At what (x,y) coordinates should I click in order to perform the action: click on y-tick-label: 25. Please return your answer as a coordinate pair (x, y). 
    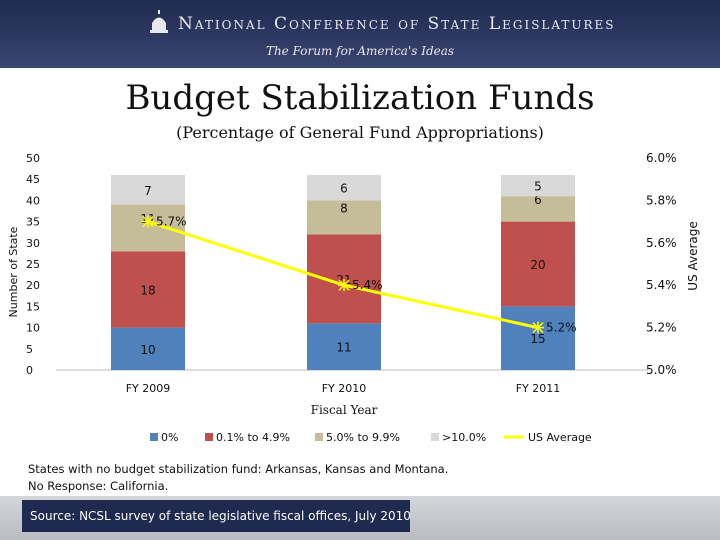
    Looking at the image, I should click on (33, 264).